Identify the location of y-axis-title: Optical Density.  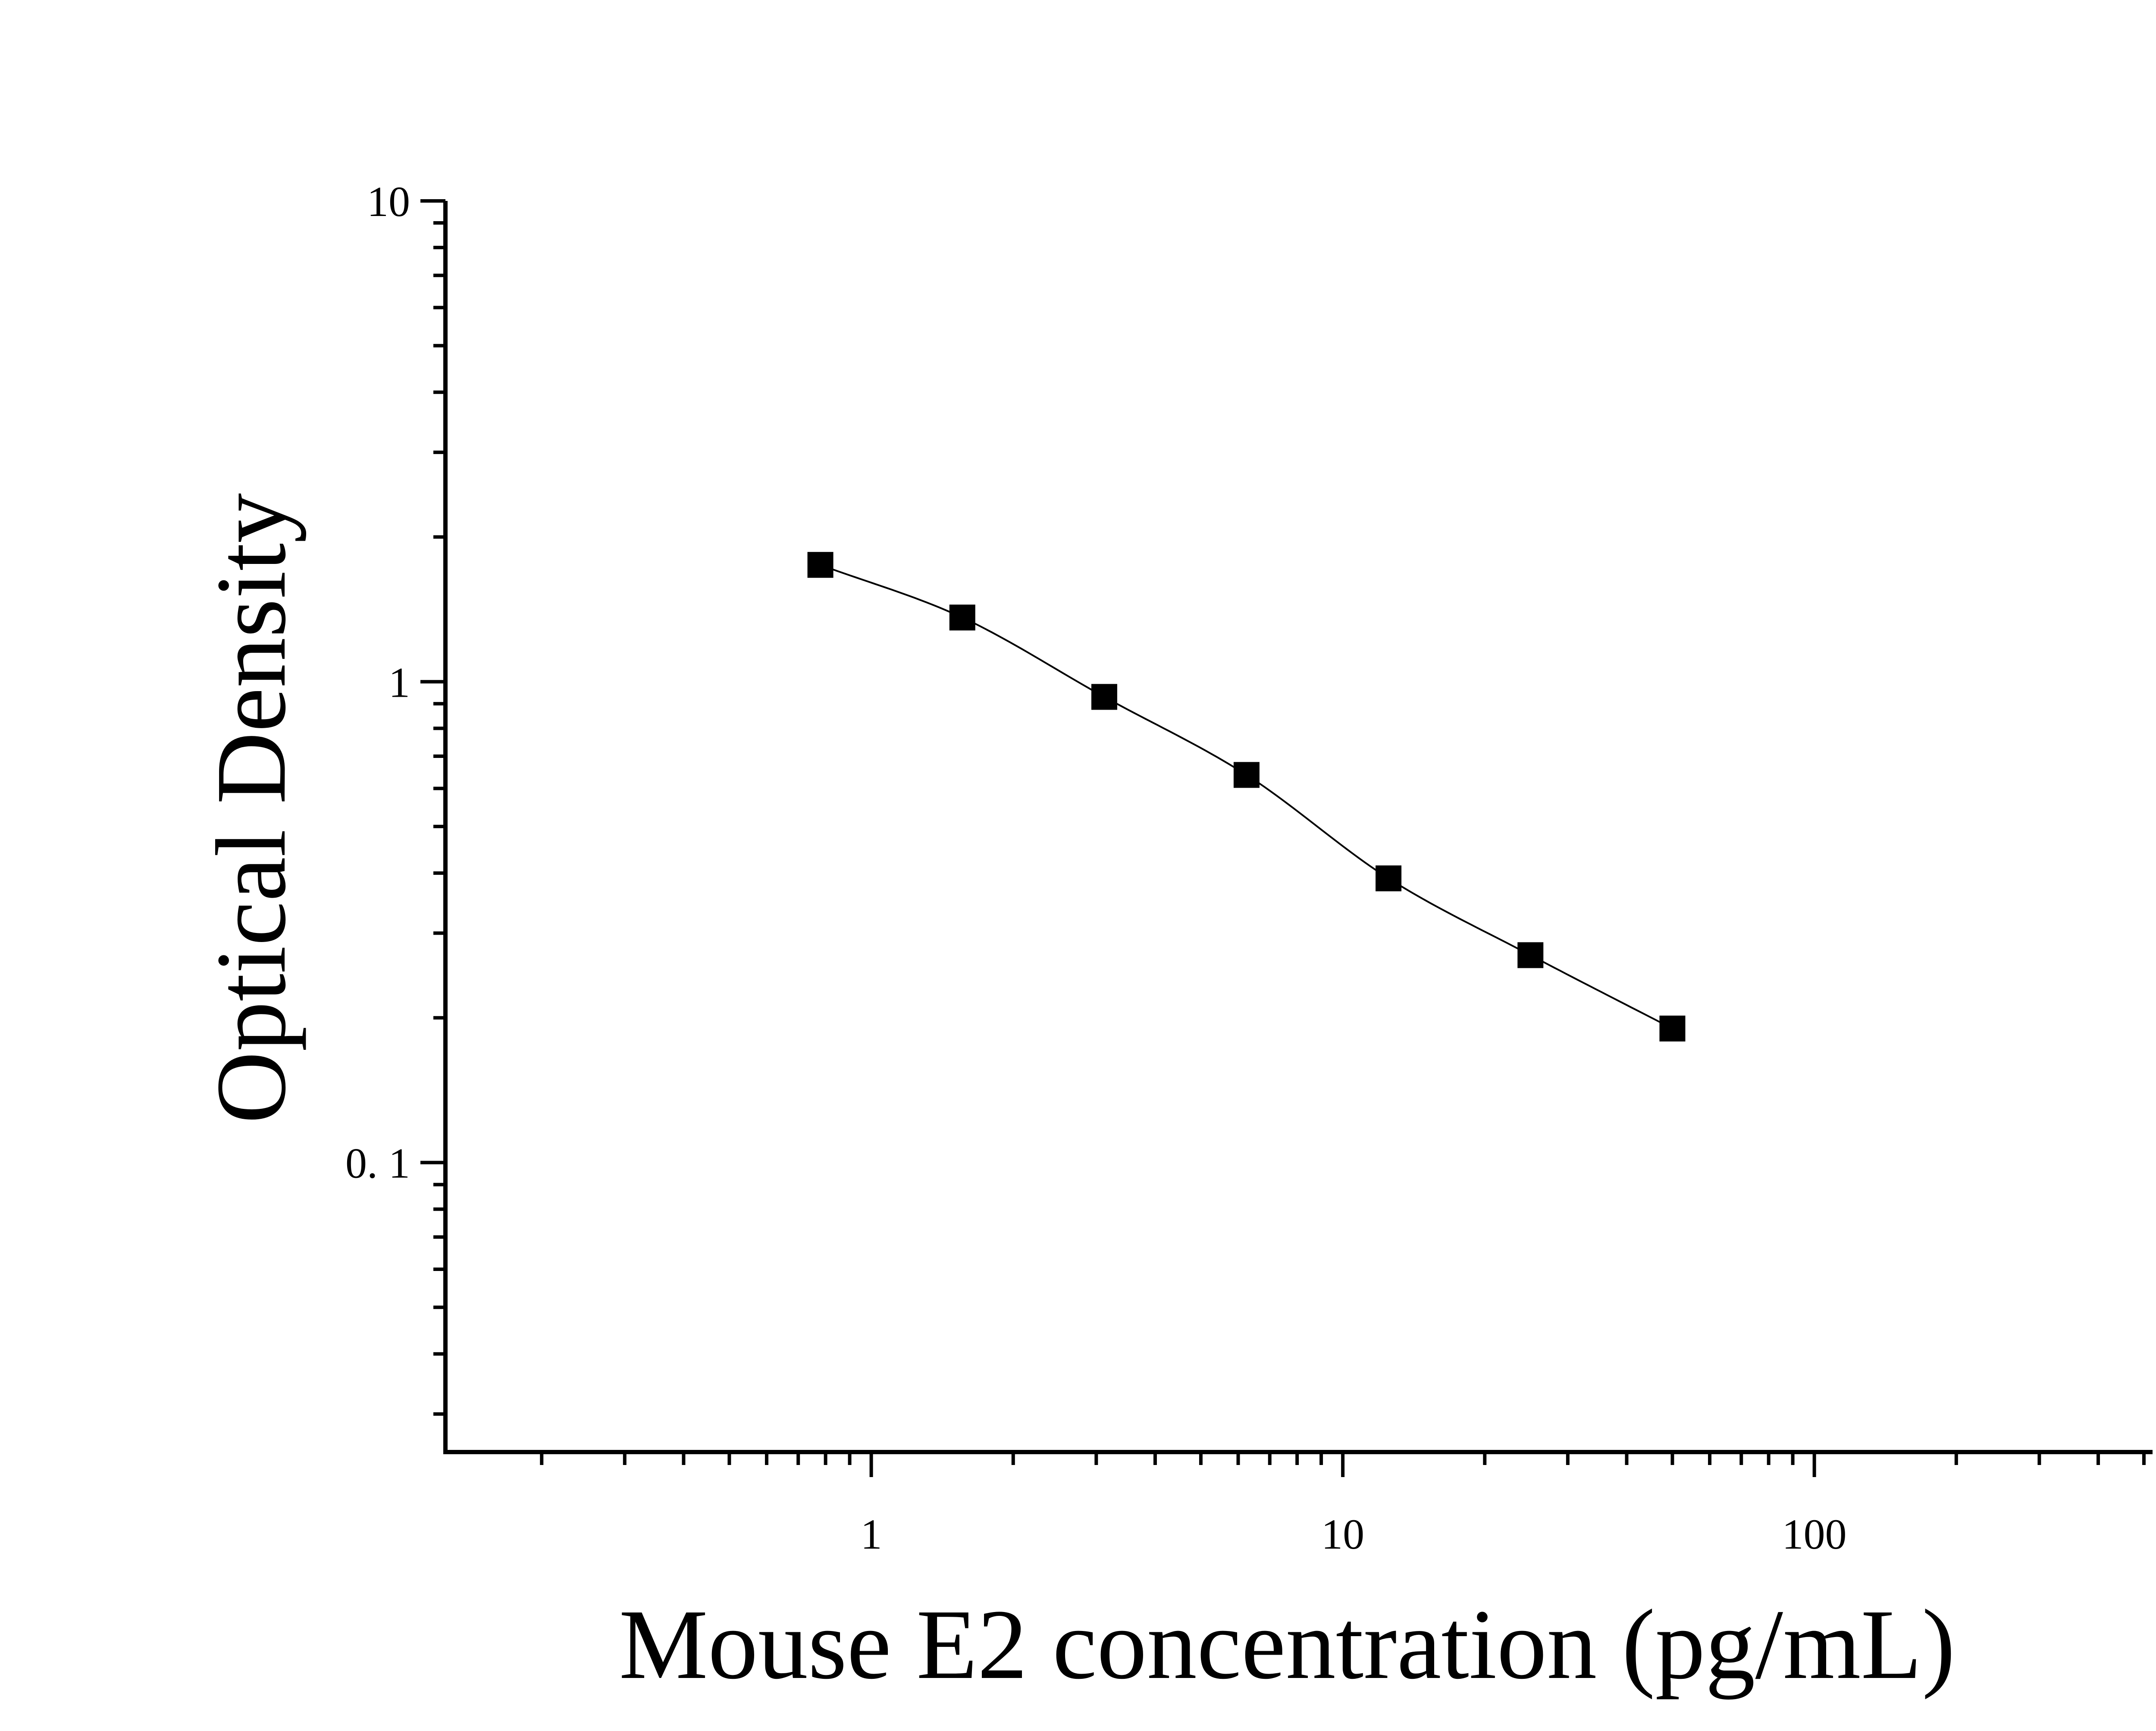
(252, 808).